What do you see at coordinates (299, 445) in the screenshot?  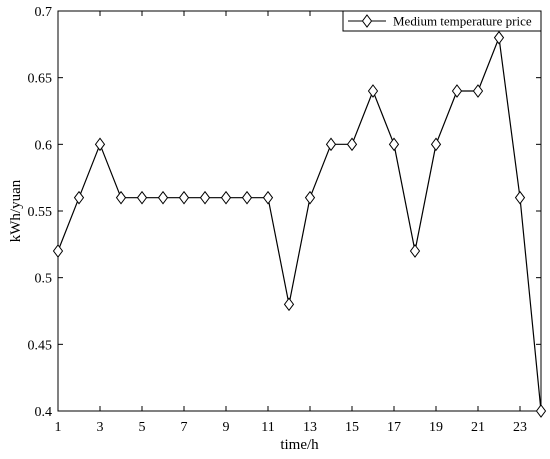 I see `x-axis-label: time/h` at bounding box center [299, 445].